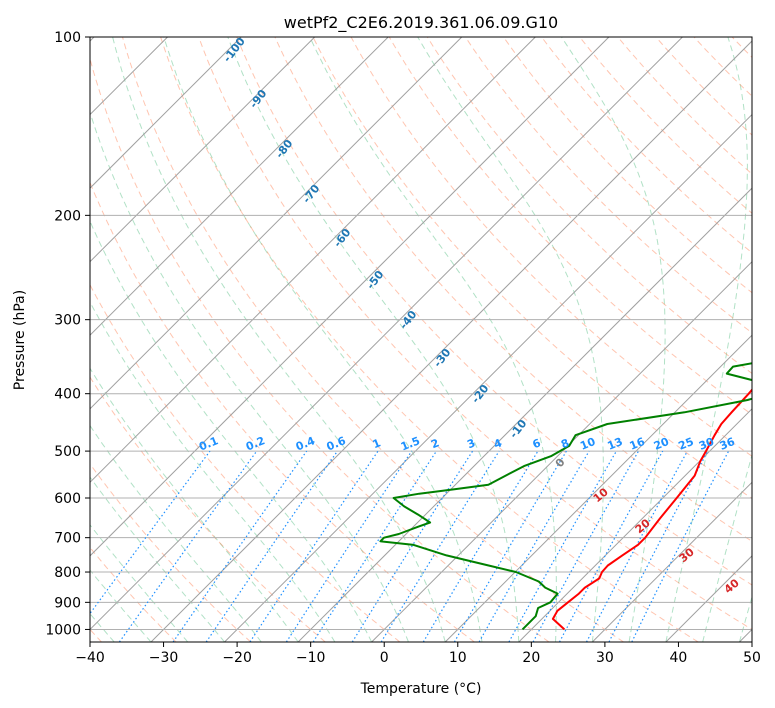 Image resolution: width=775 pixels, height=708 pixels. I want to click on x-tick-label: −40, so click(90, 658).